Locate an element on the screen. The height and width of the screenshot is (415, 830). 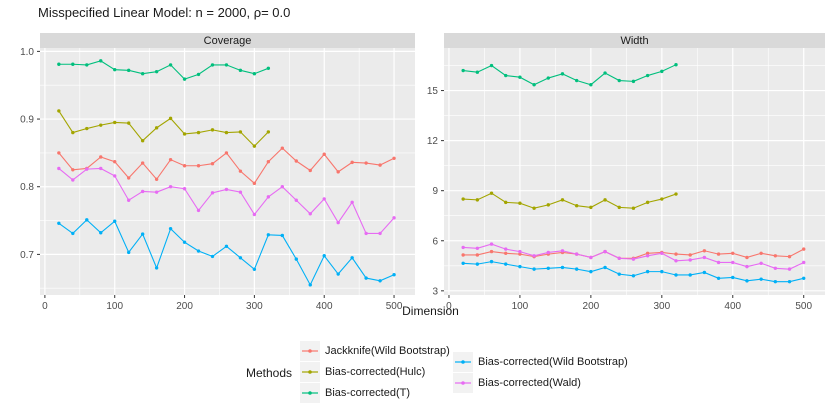
legend-label: Bias-corrected(Wild Bootstrap) is located at coordinates (553, 361).